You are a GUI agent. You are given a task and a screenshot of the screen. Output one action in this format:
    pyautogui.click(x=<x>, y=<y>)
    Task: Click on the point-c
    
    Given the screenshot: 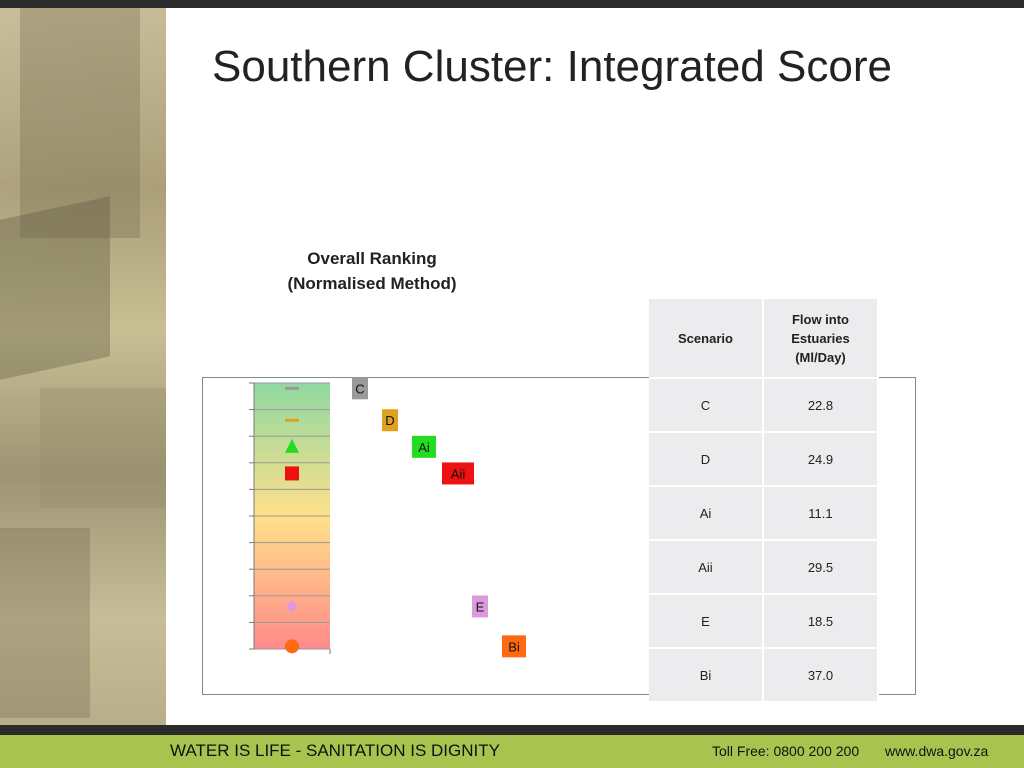 What is the action you would take?
    pyautogui.click(x=292, y=388)
    